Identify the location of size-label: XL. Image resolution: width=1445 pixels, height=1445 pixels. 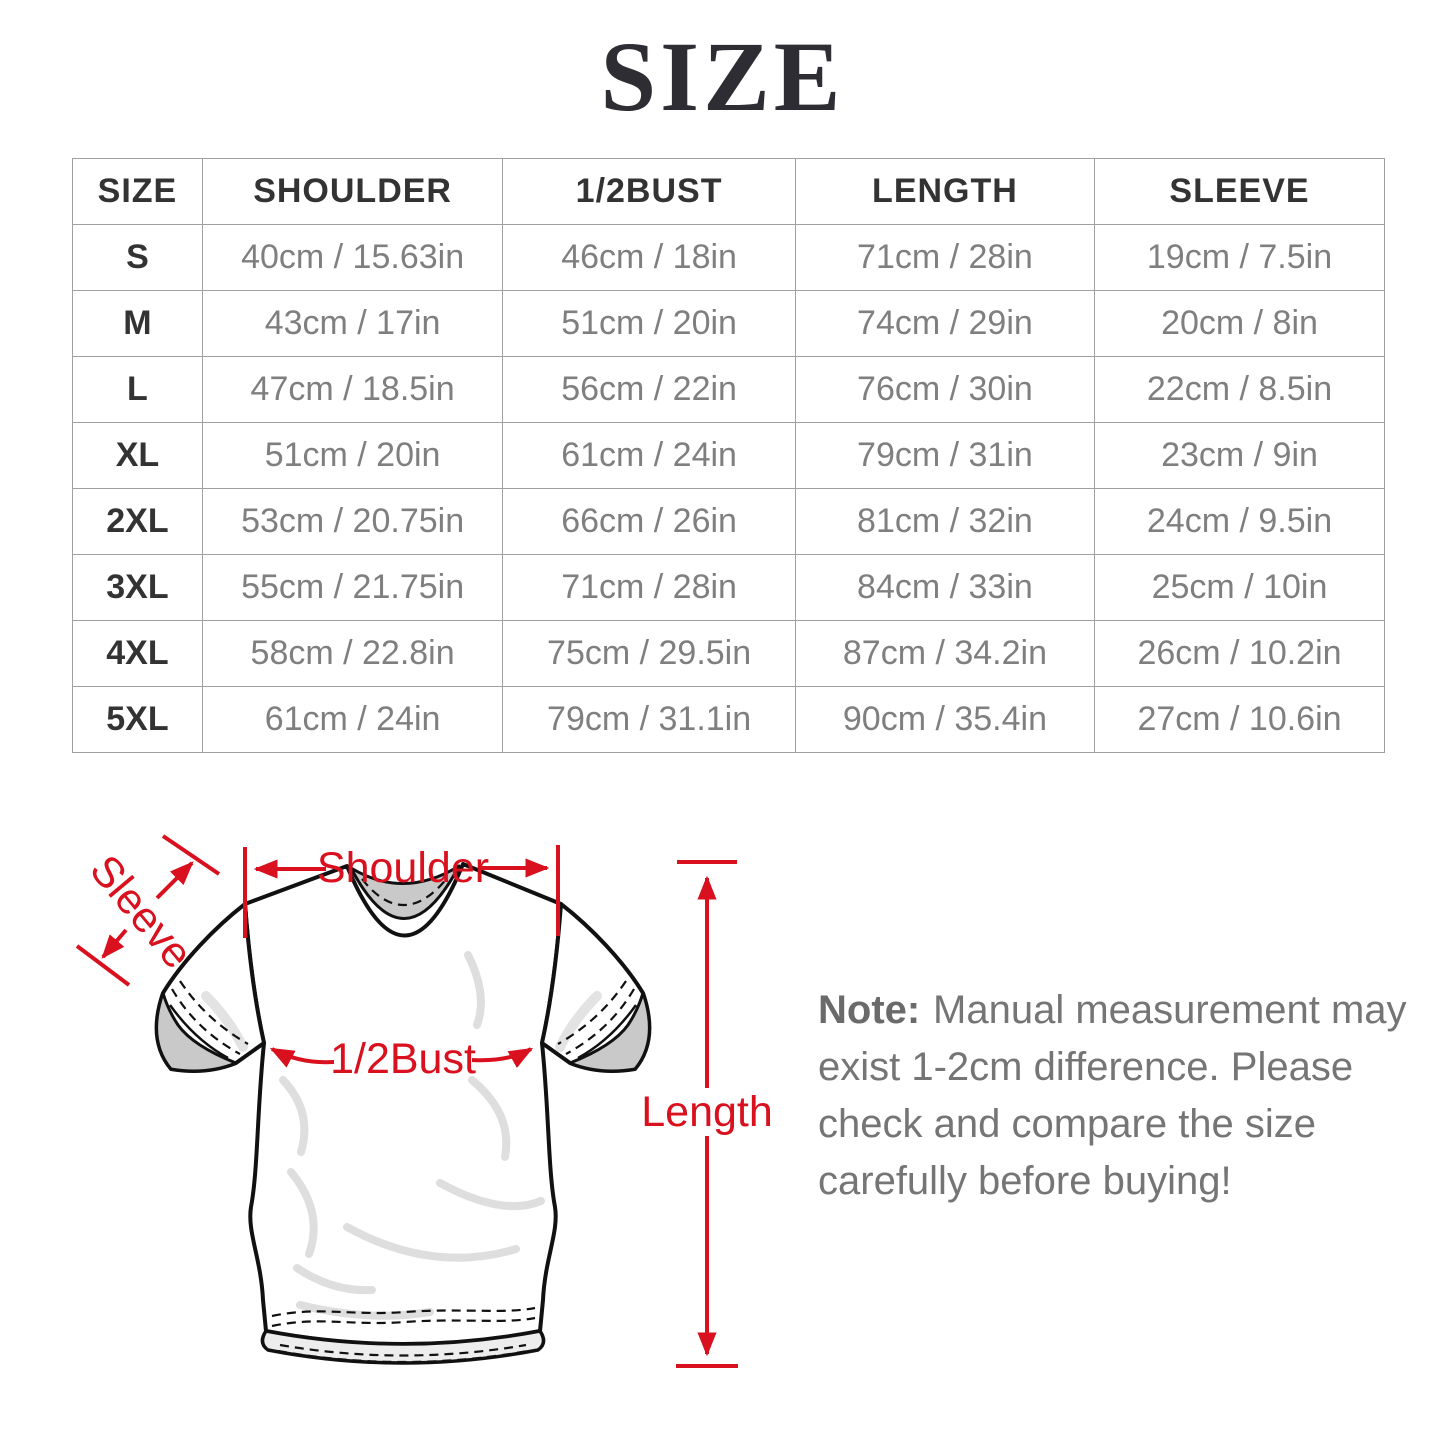
(137, 455).